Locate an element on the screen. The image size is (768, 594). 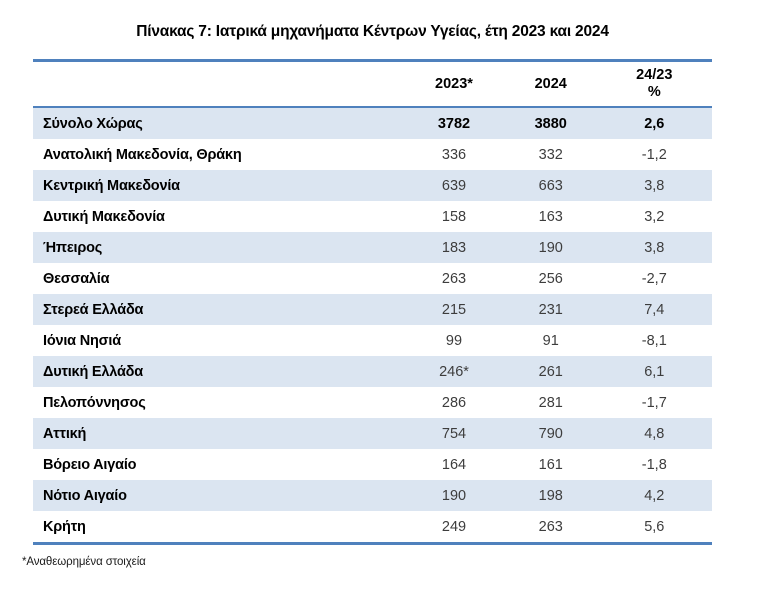
value-cell-y2023: 249 is located at coordinates (454, 526).